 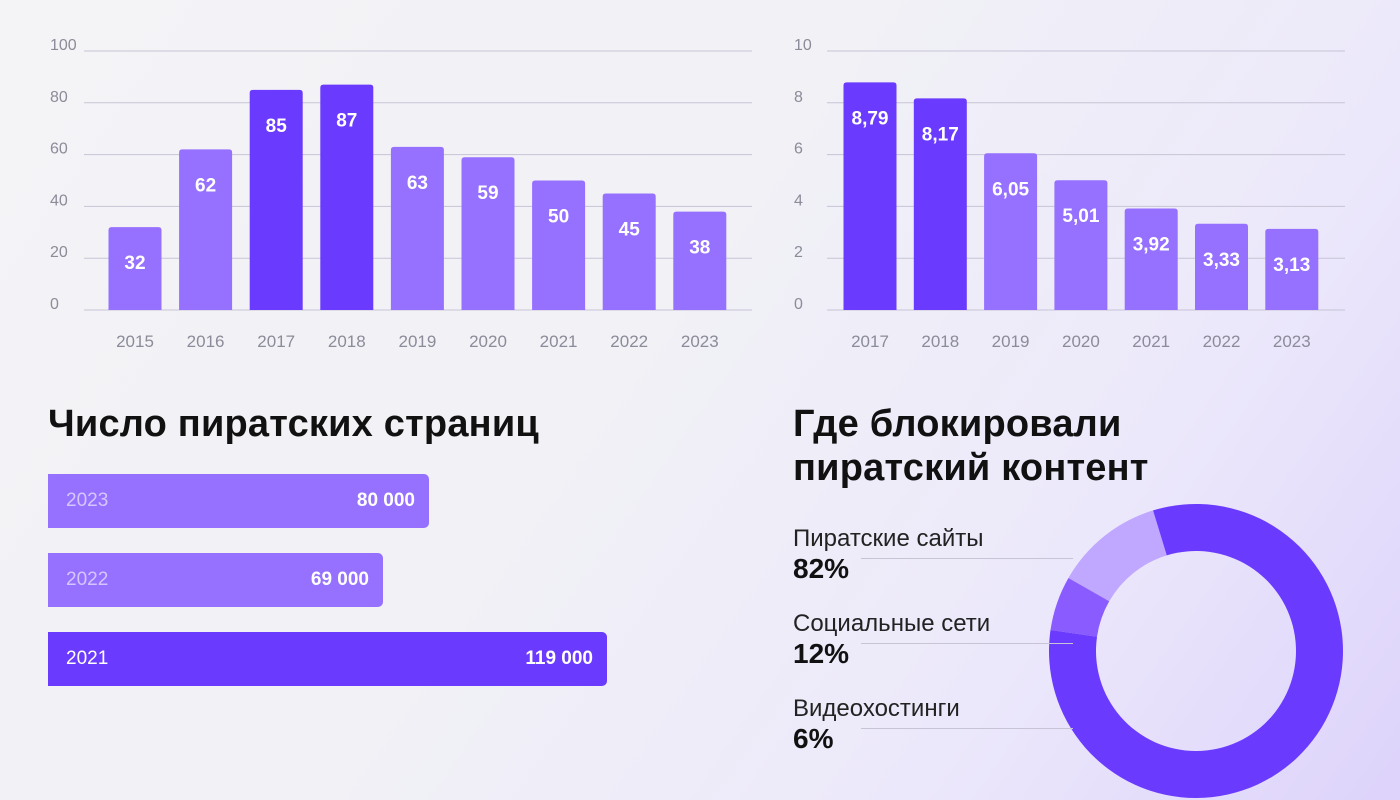 What do you see at coordinates (933, 640) in the screenshot?
I see `legend-item-social: Социальные сети 12%` at bounding box center [933, 640].